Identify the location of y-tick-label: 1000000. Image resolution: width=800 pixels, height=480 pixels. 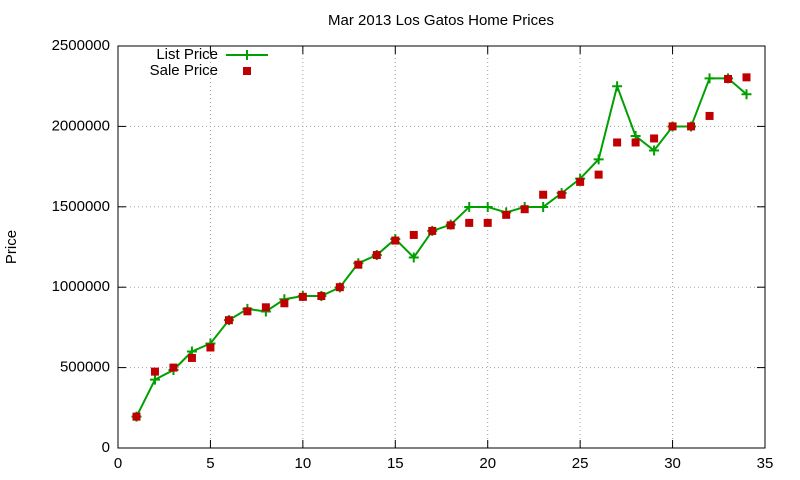
(81, 286).